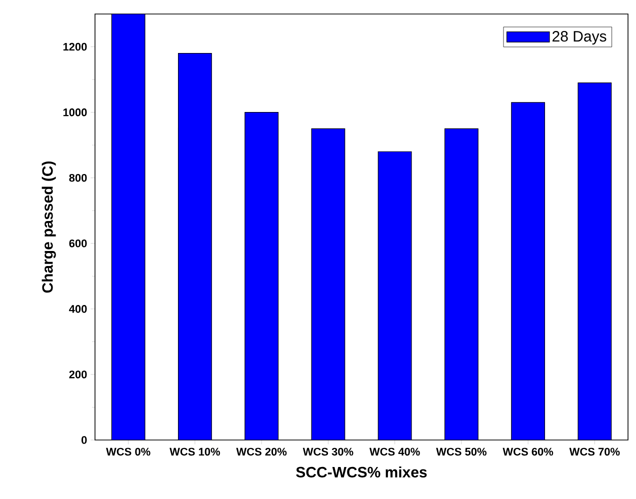 The image size is (636, 499). Describe the element at coordinates (394, 452) in the screenshot. I see `x-tick-label: WCS 40%` at that location.